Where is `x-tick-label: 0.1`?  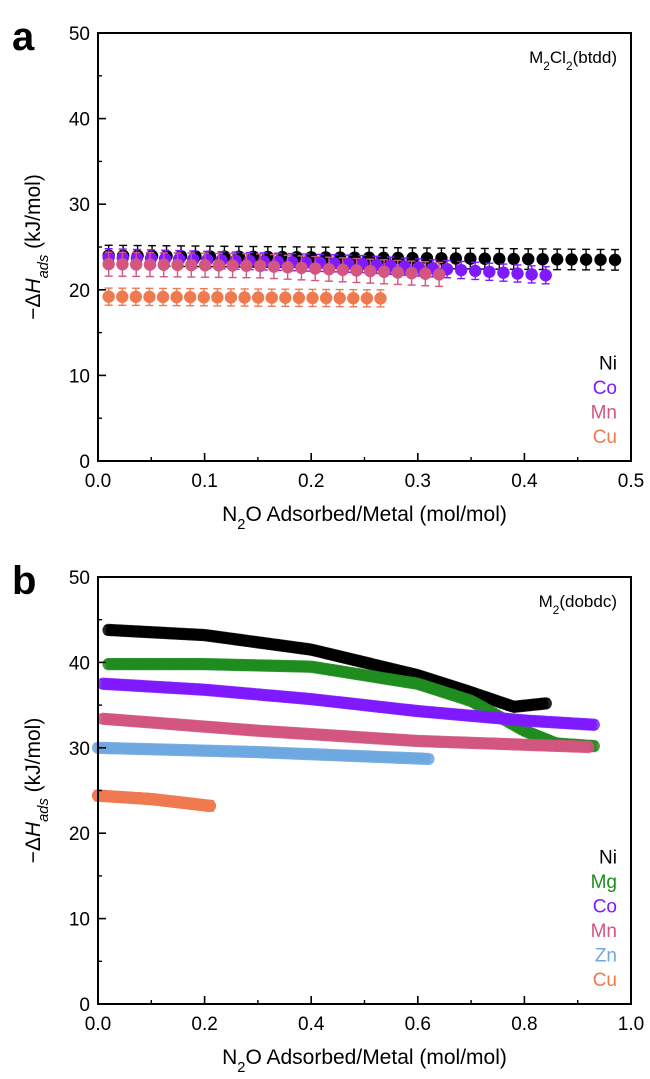
x-tick-label: 0.1 is located at coordinates (204, 481).